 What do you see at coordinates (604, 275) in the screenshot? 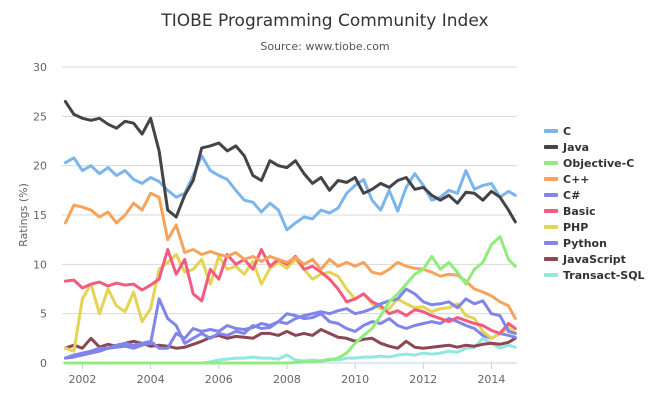
I see `legend-label: Transact-SQL` at bounding box center [604, 275].